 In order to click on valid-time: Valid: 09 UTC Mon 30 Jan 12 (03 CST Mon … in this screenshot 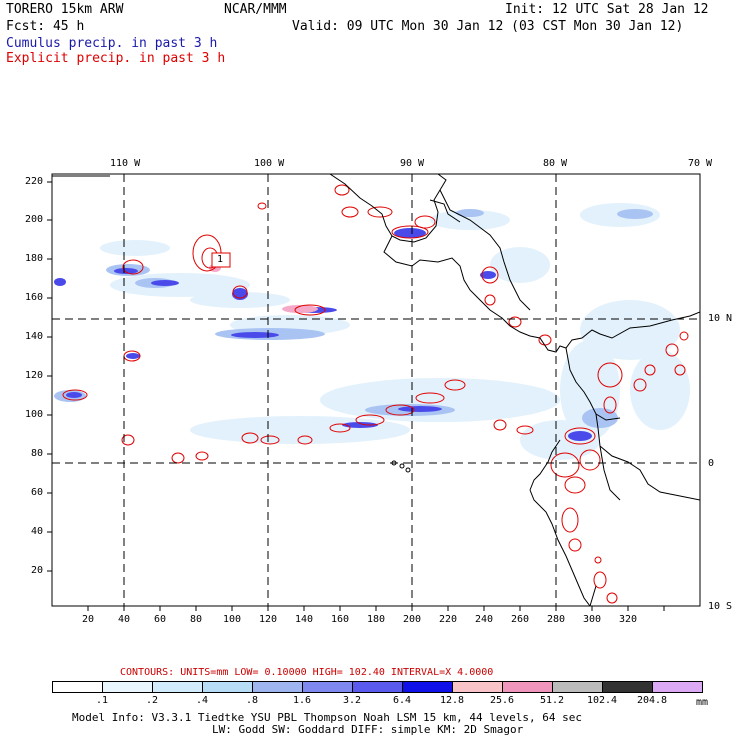, I will do `click(488, 26)`.